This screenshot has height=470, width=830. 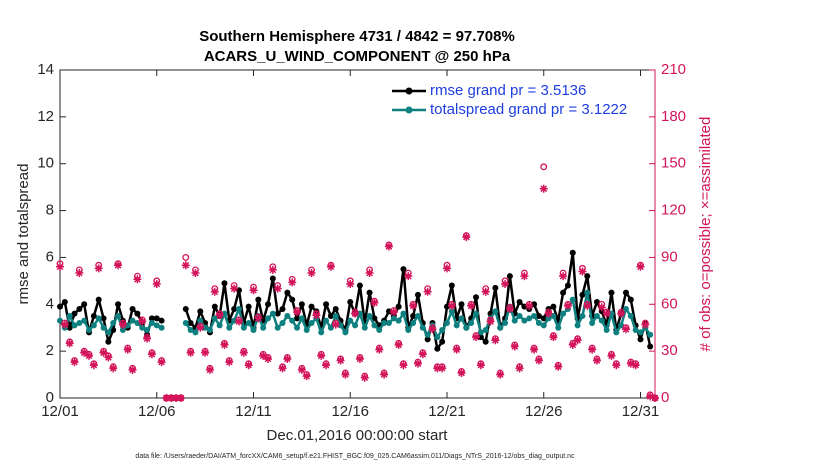 What do you see at coordinates (253, 411) in the screenshot?
I see `x-tick-label: 12/11` at bounding box center [253, 411].